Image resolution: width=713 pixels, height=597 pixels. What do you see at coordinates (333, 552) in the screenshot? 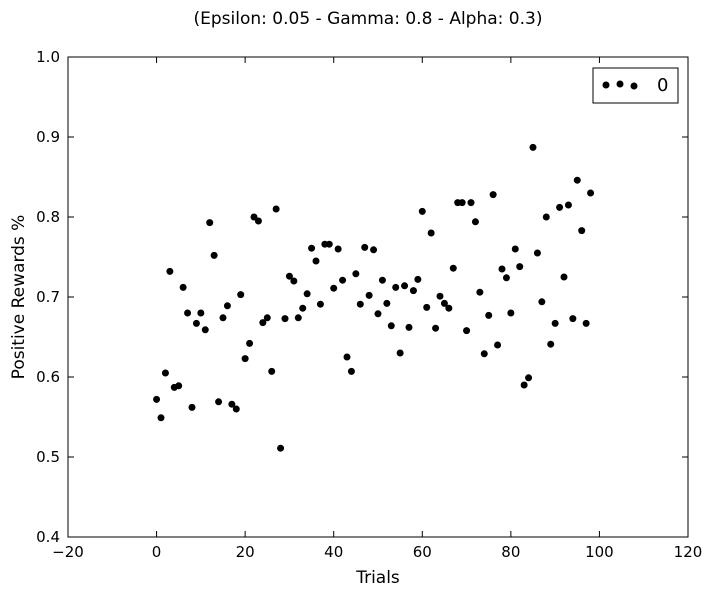
I see `x-tick-label: 40` at bounding box center [333, 552].